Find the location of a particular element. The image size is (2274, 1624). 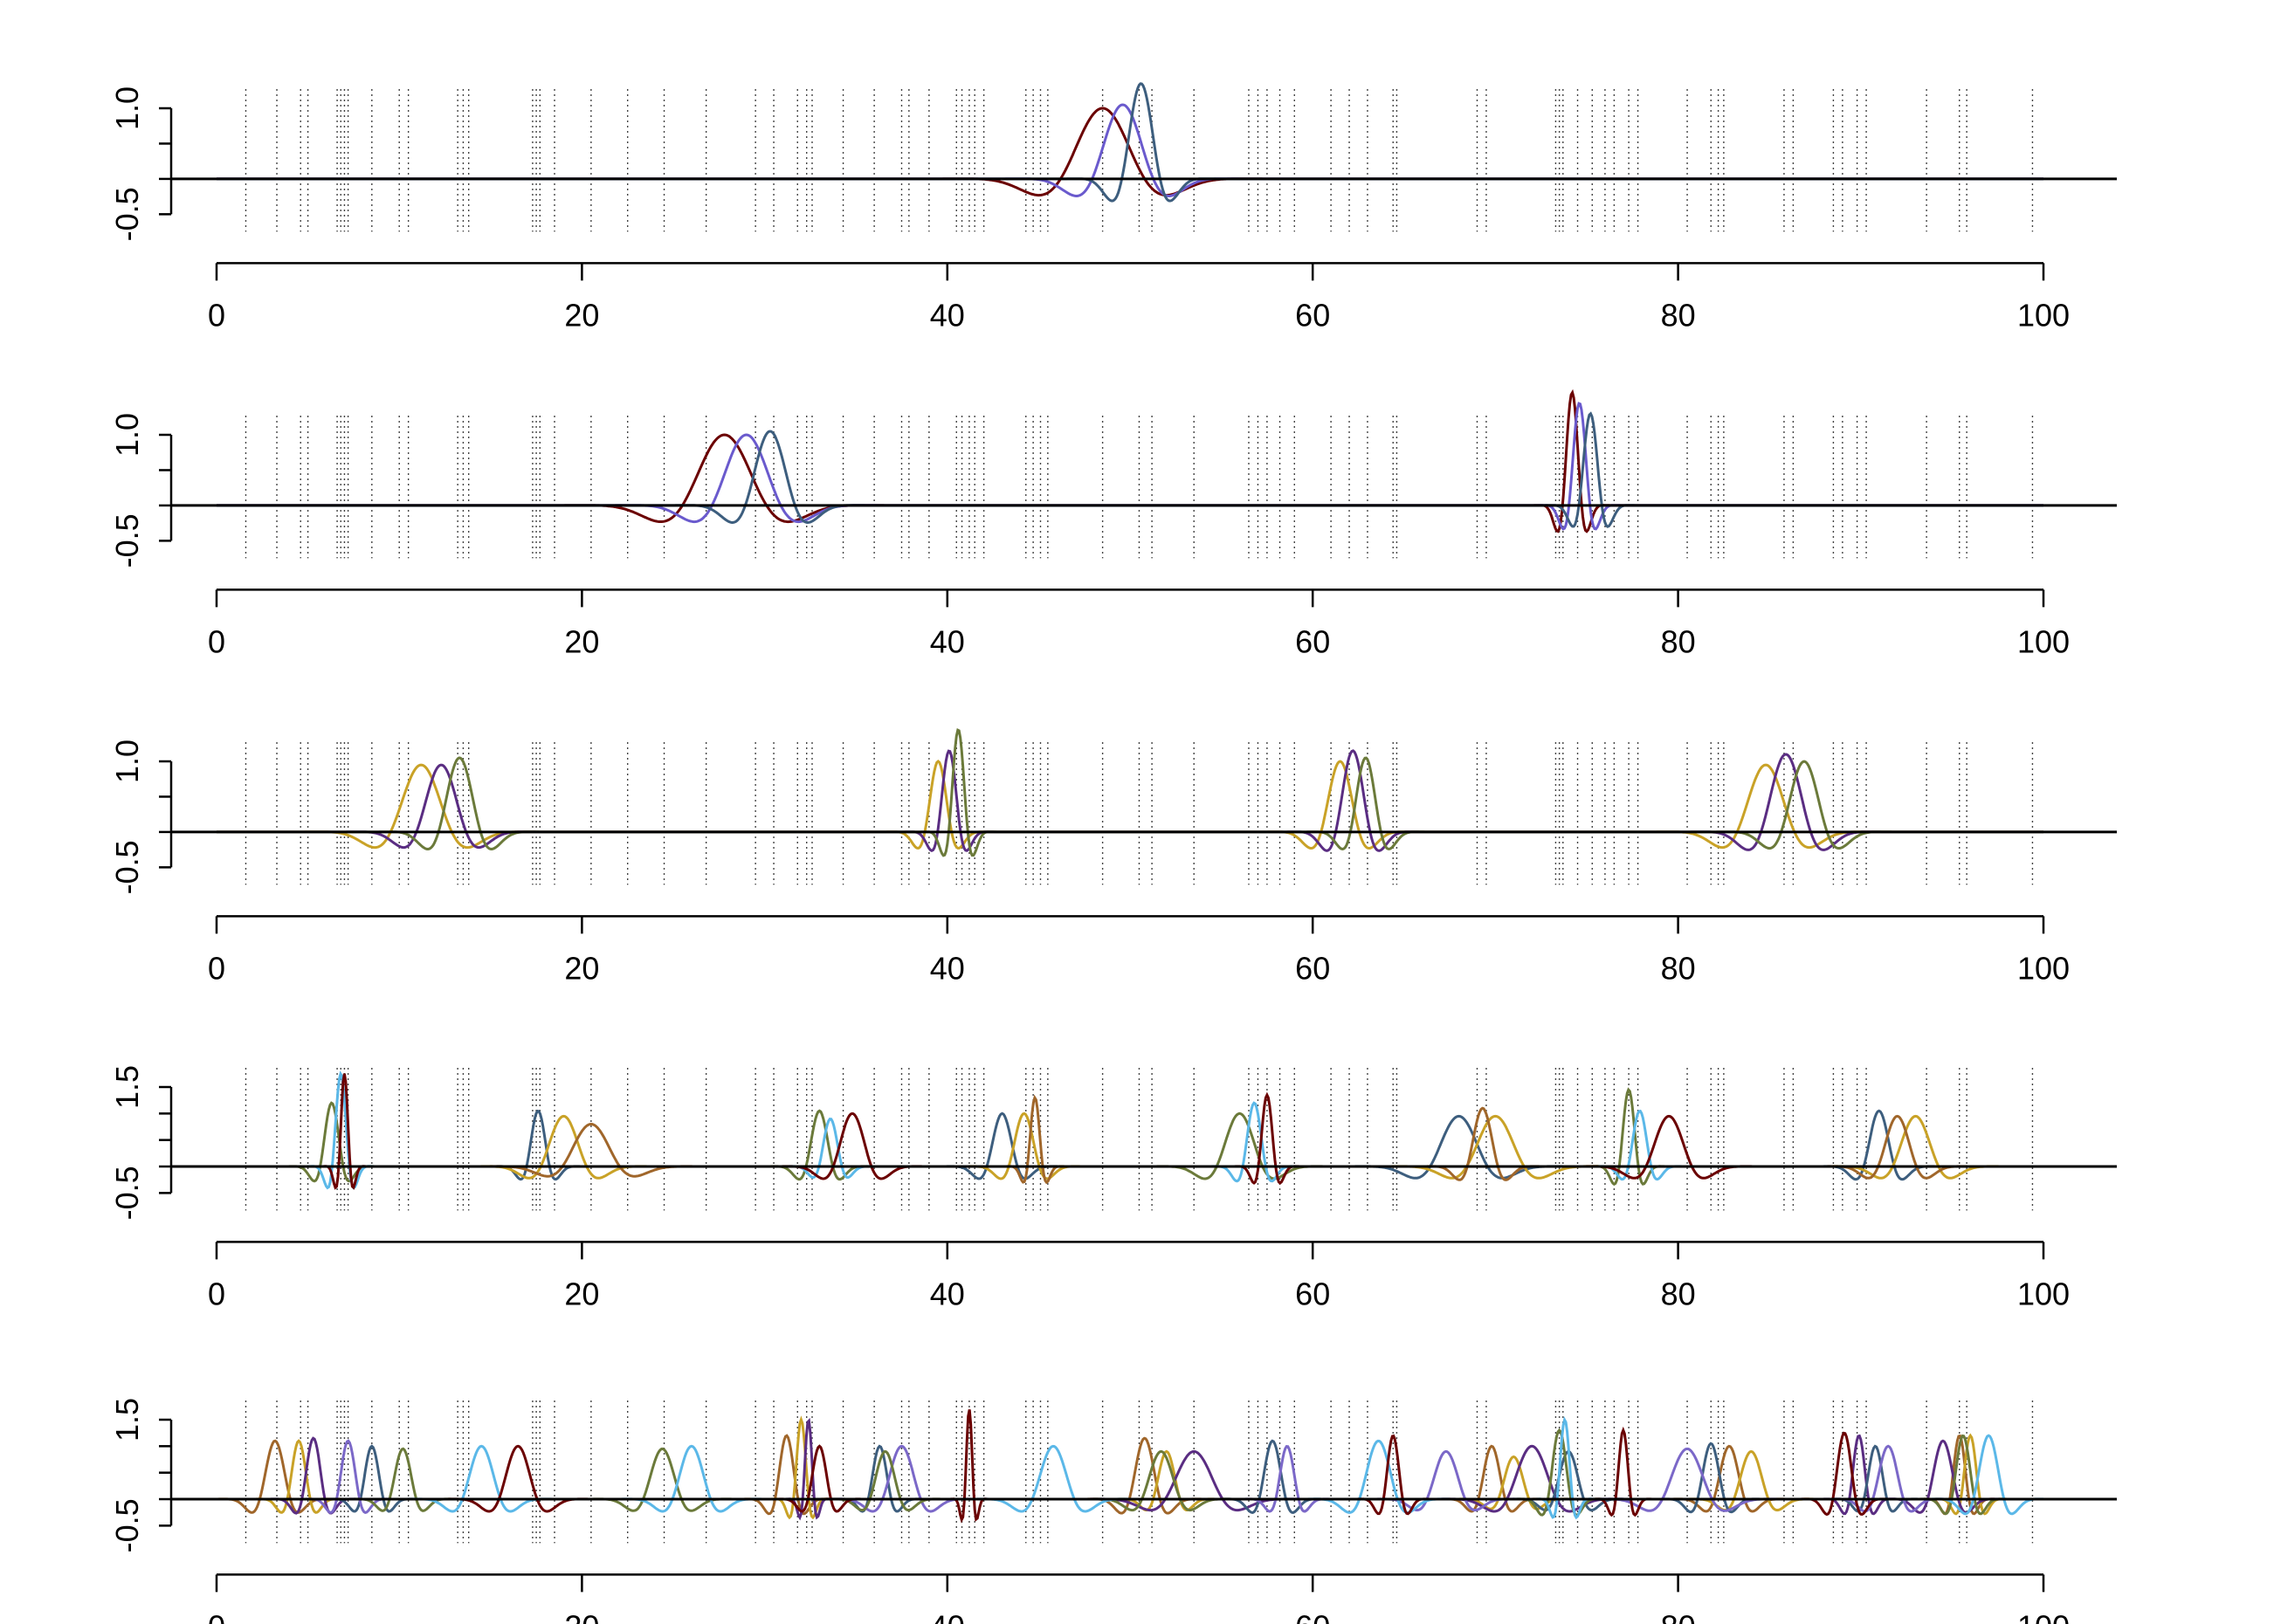

panel-1: -0.5 1.0 0 20 40 60 80 100 is located at coordinates (1113, 207).